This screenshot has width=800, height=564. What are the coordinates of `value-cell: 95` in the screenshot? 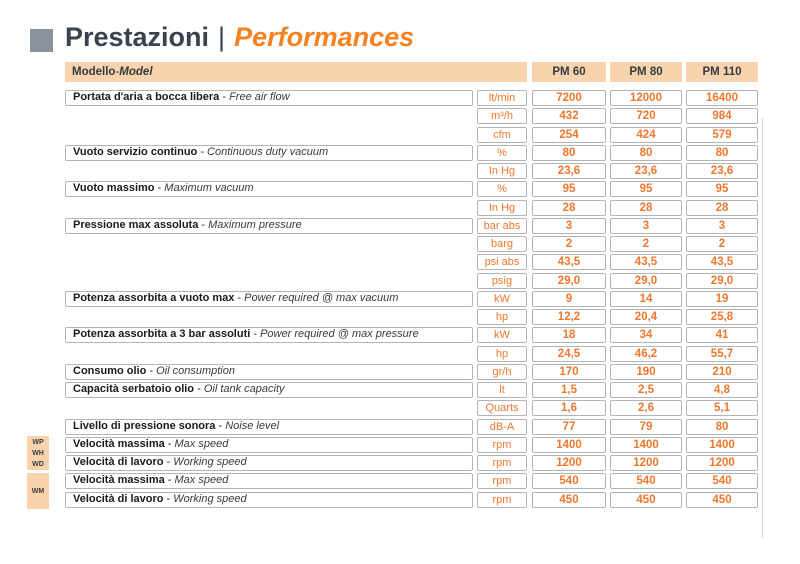 It's located at (722, 189).